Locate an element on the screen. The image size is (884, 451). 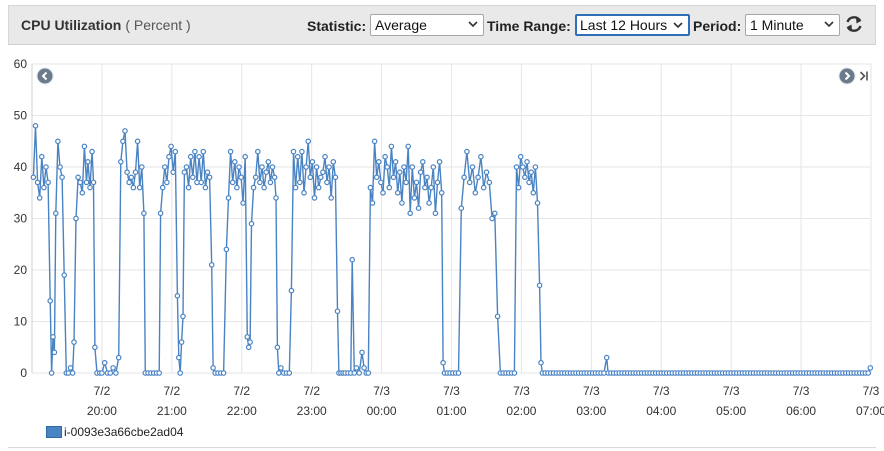
period-select: 1 Minute is located at coordinates (792, 25).